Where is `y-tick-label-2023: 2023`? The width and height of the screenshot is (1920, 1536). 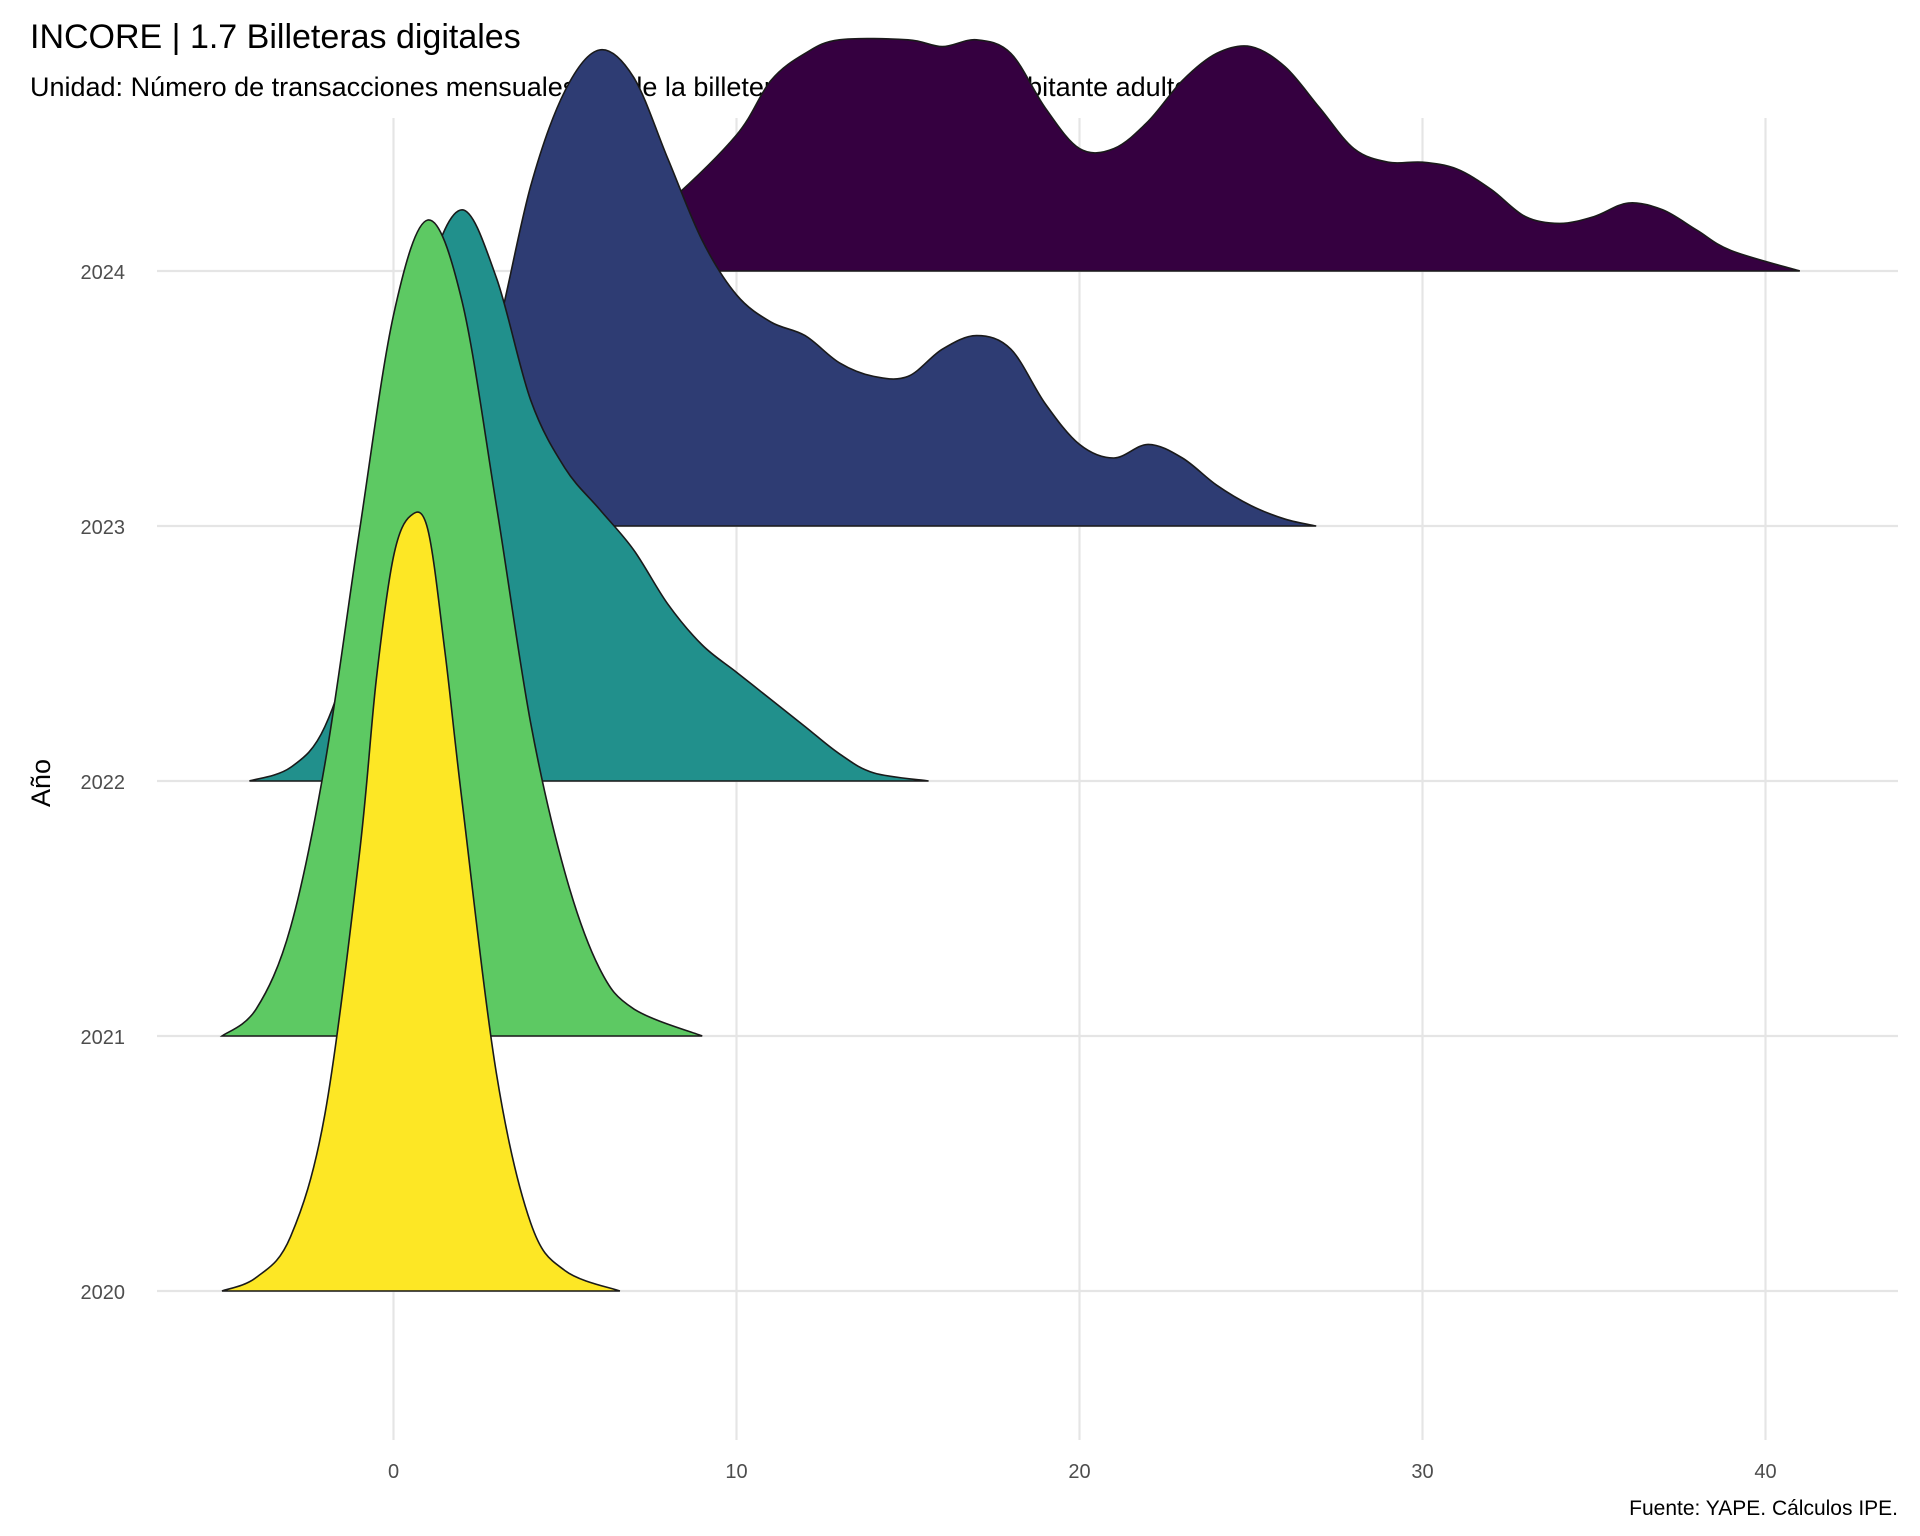 y-tick-label-2023: 2023 is located at coordinates (103, 528).